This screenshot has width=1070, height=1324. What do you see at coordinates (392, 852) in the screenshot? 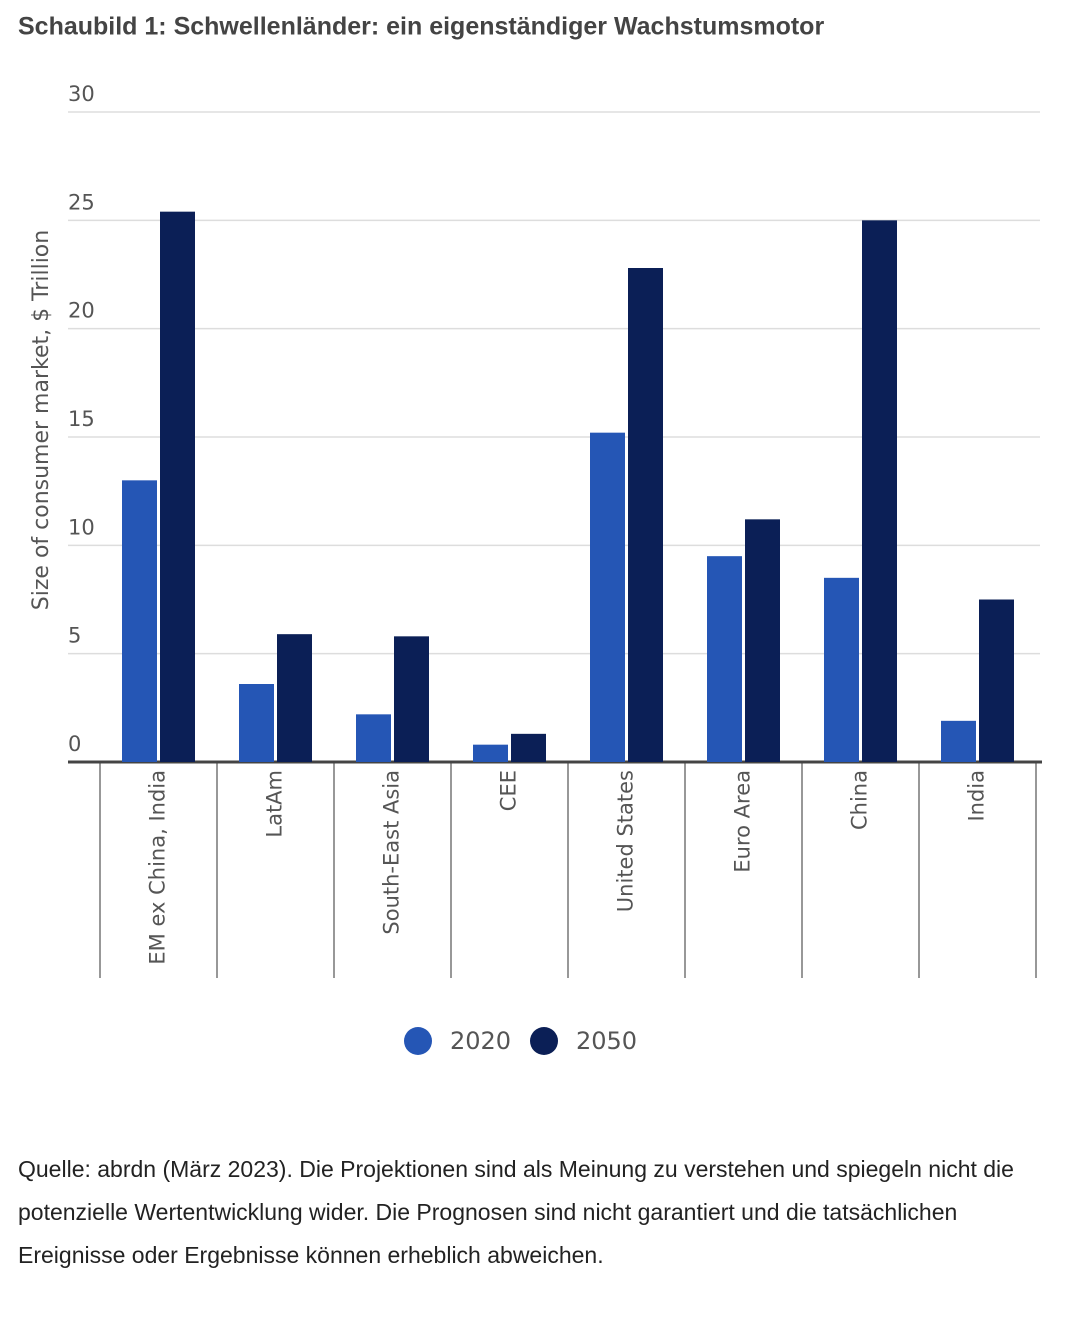
I see `x-tick-label: South-East Asia` at bounding box center [392, 852].